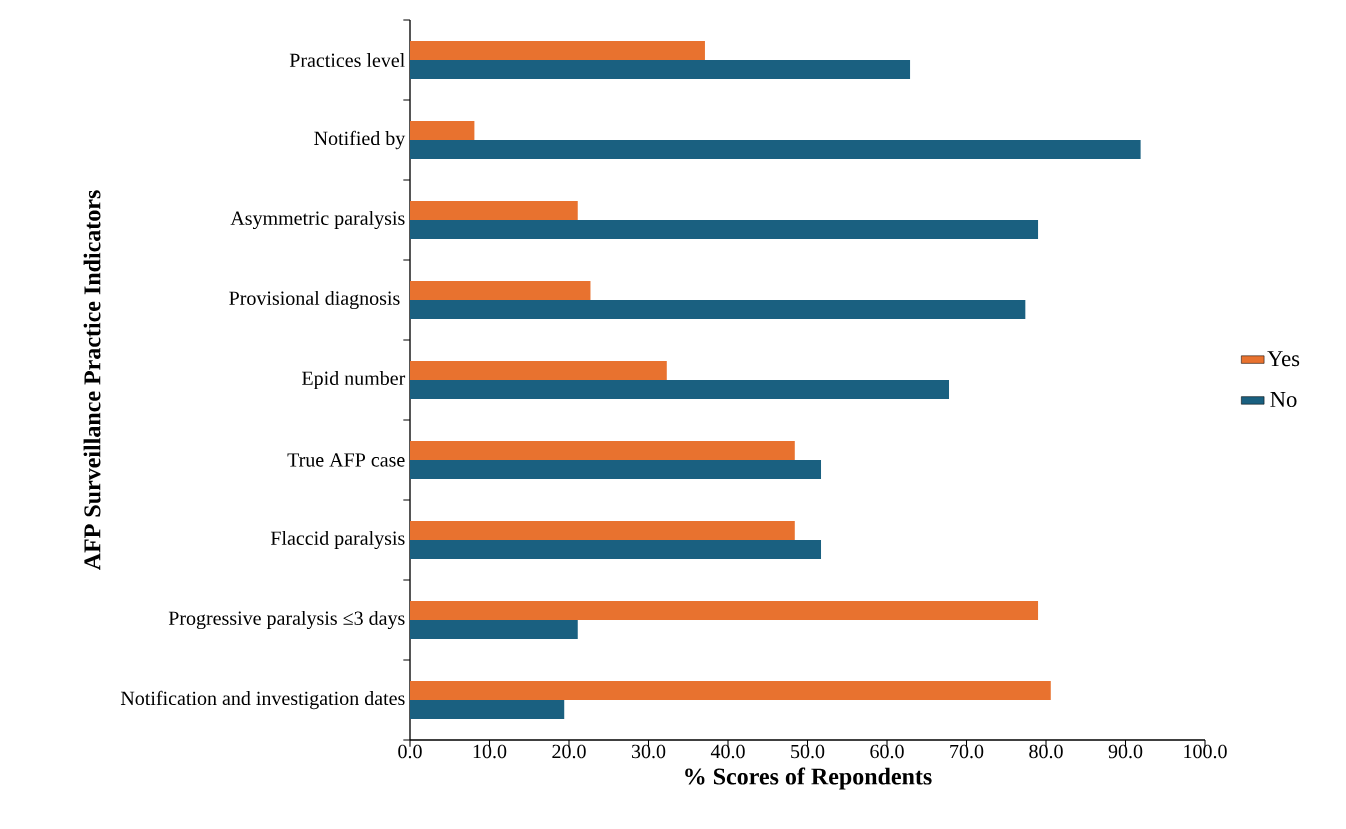  Describe the element at coordinates (354, 380) in the screenshot. I see `y-tick-label: Epid number` at that location.